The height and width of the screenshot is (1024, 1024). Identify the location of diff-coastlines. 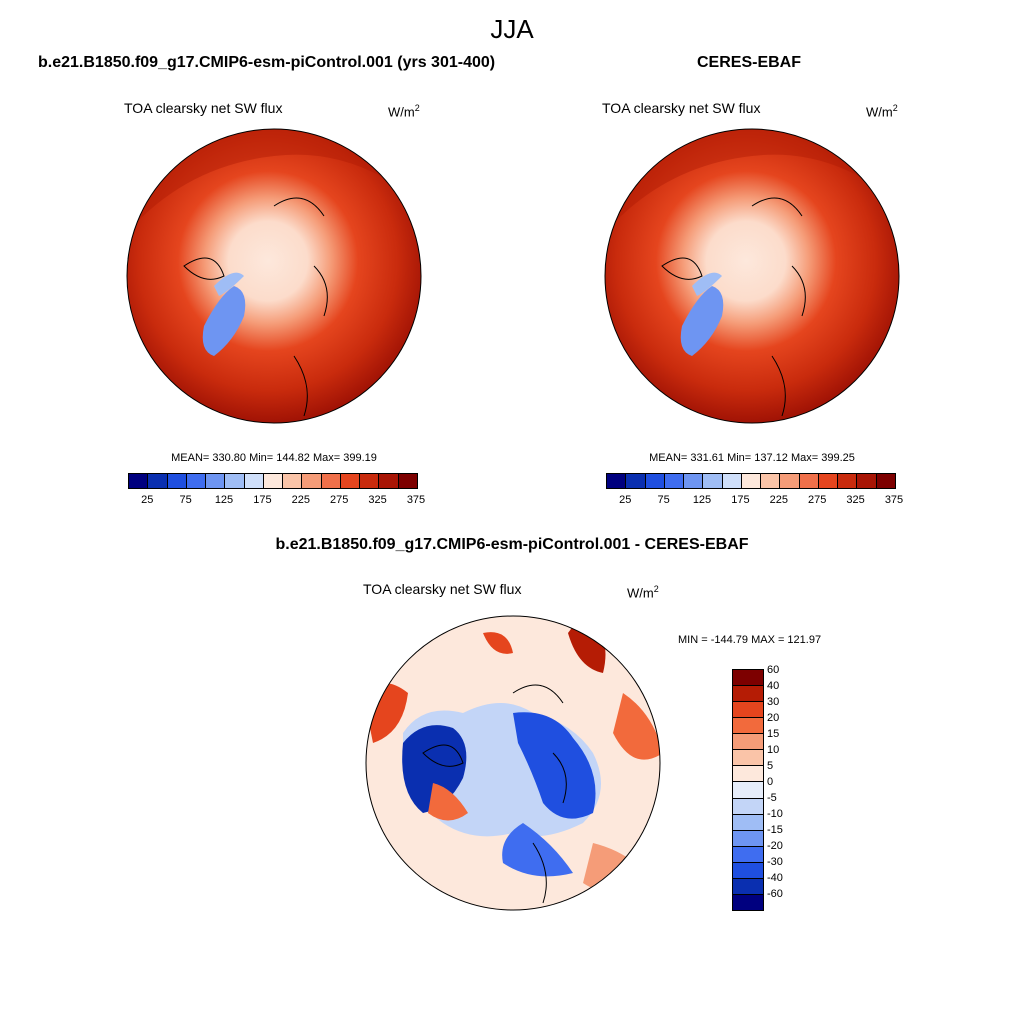
(494, 794).